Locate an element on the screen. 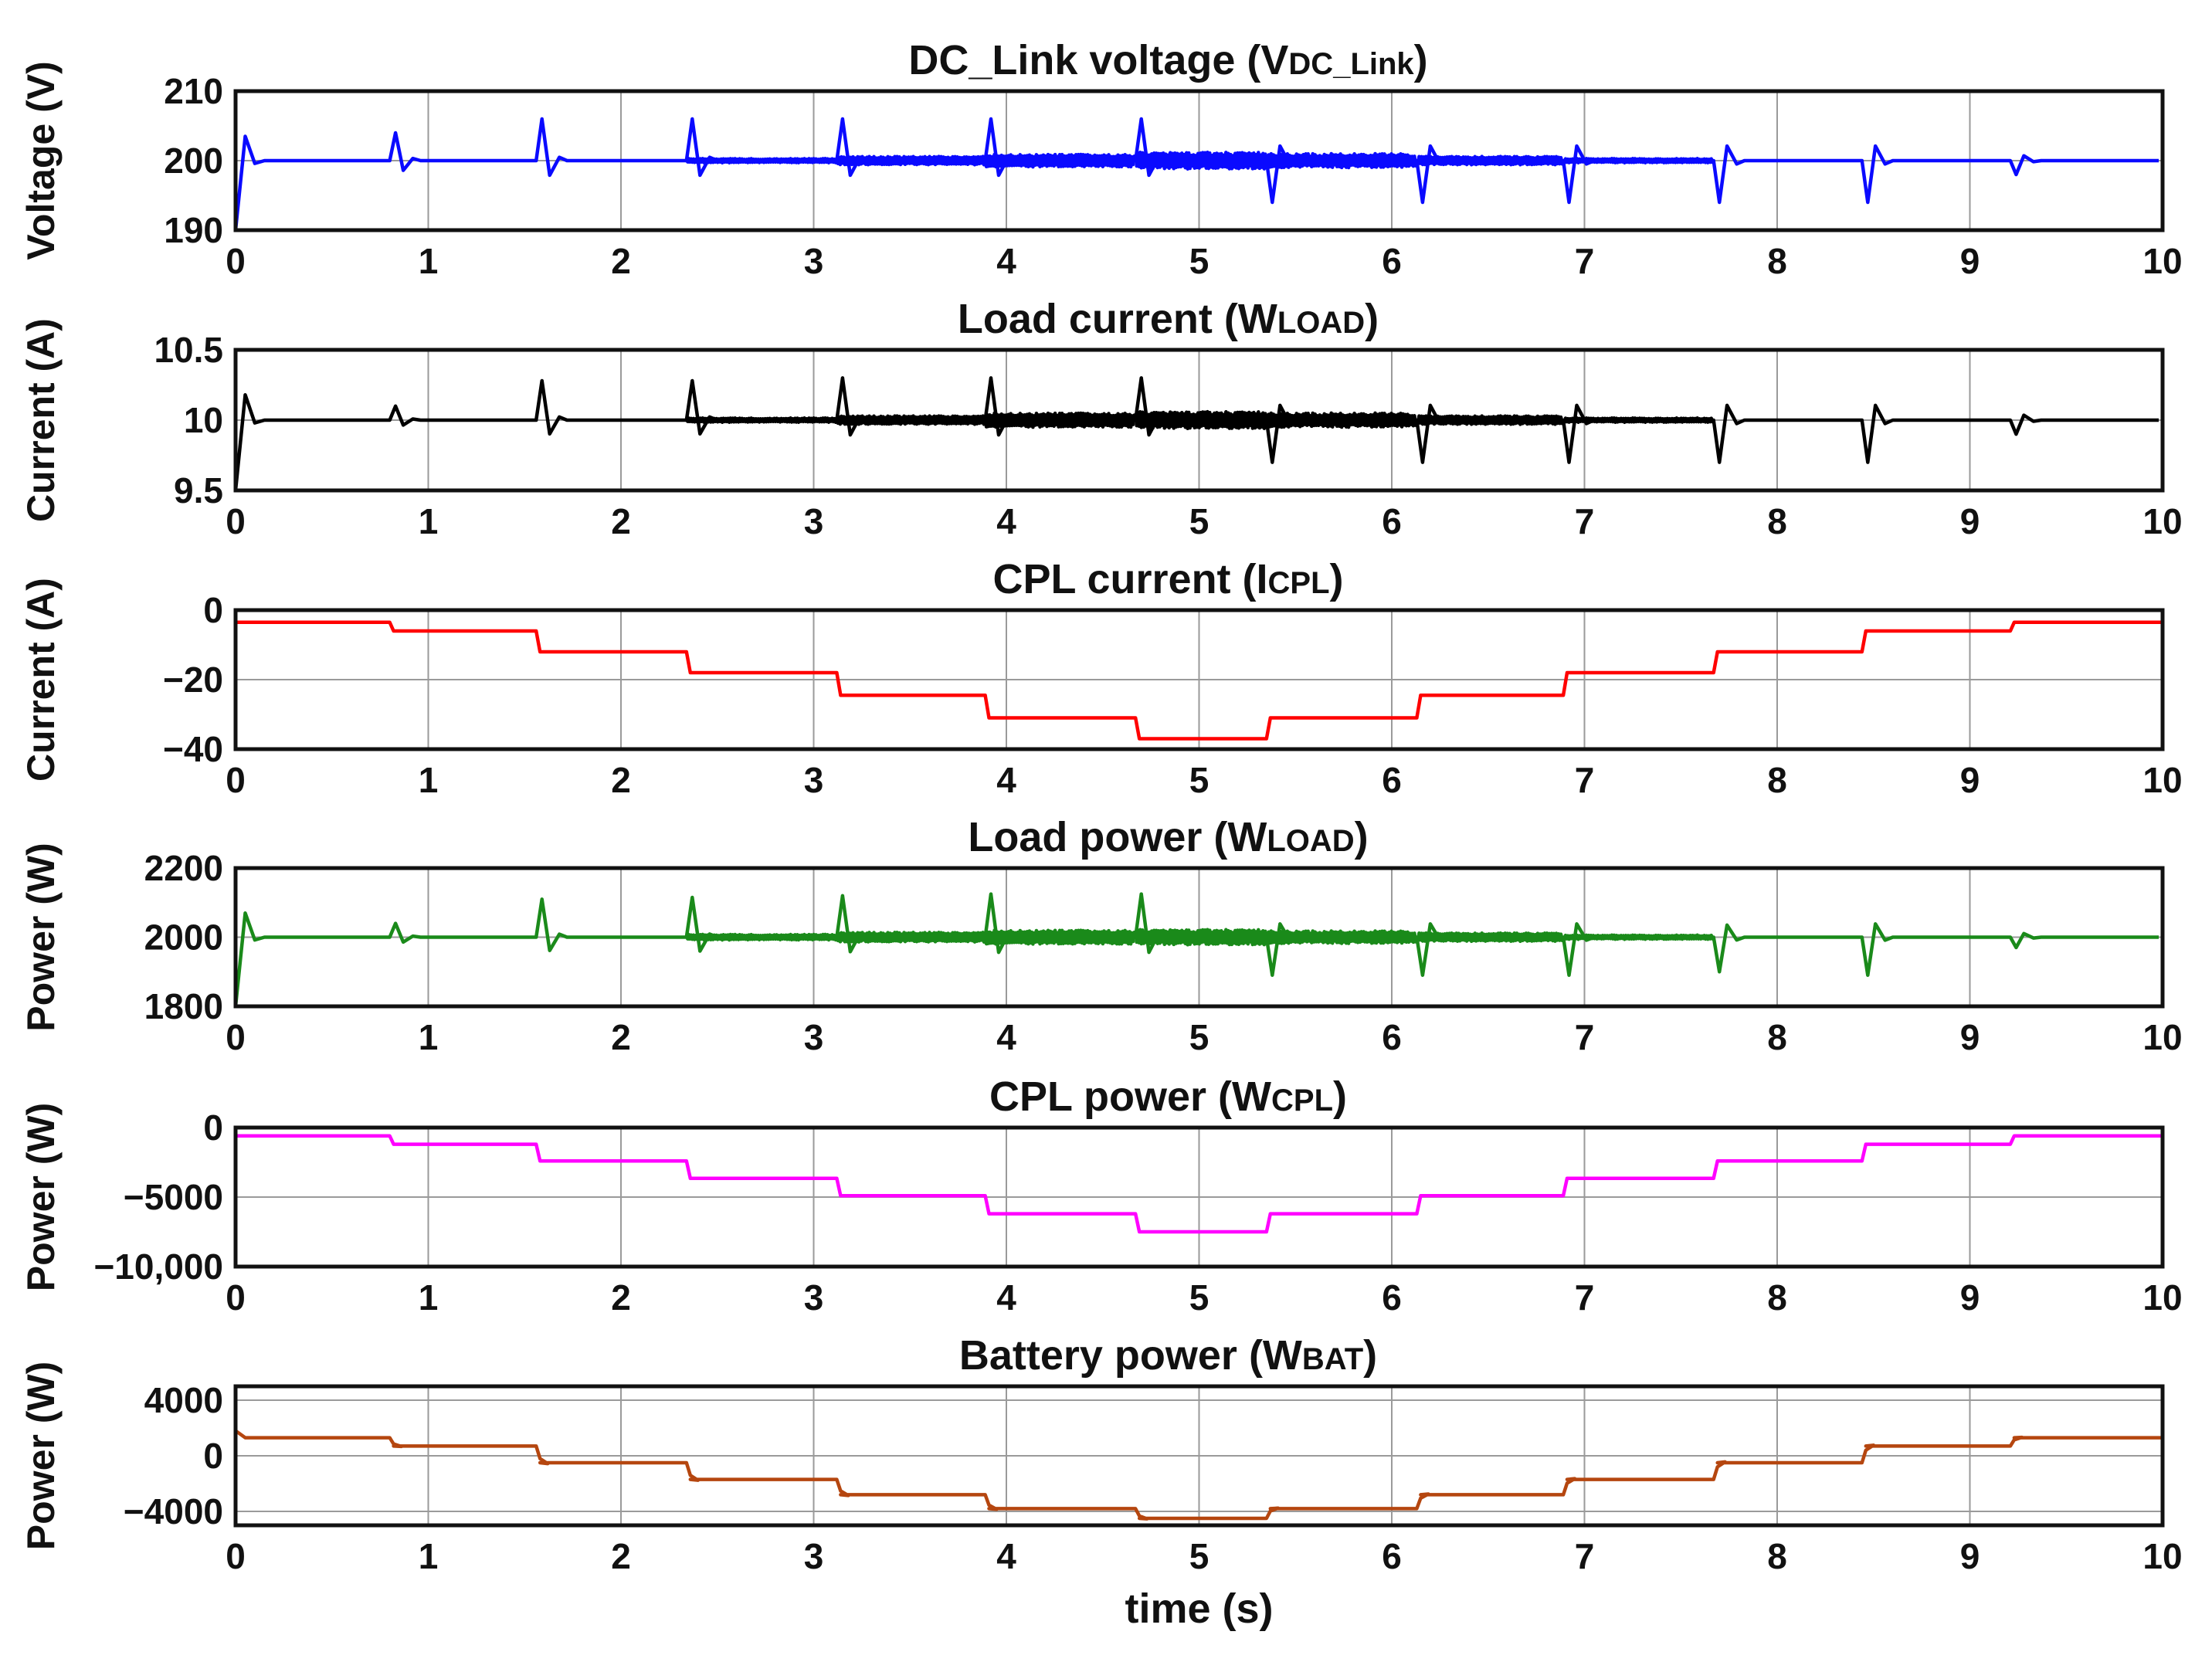 The image size is (2212, 1662). chart-title-main: CPL current (I is located at coordinates (1129, 579).